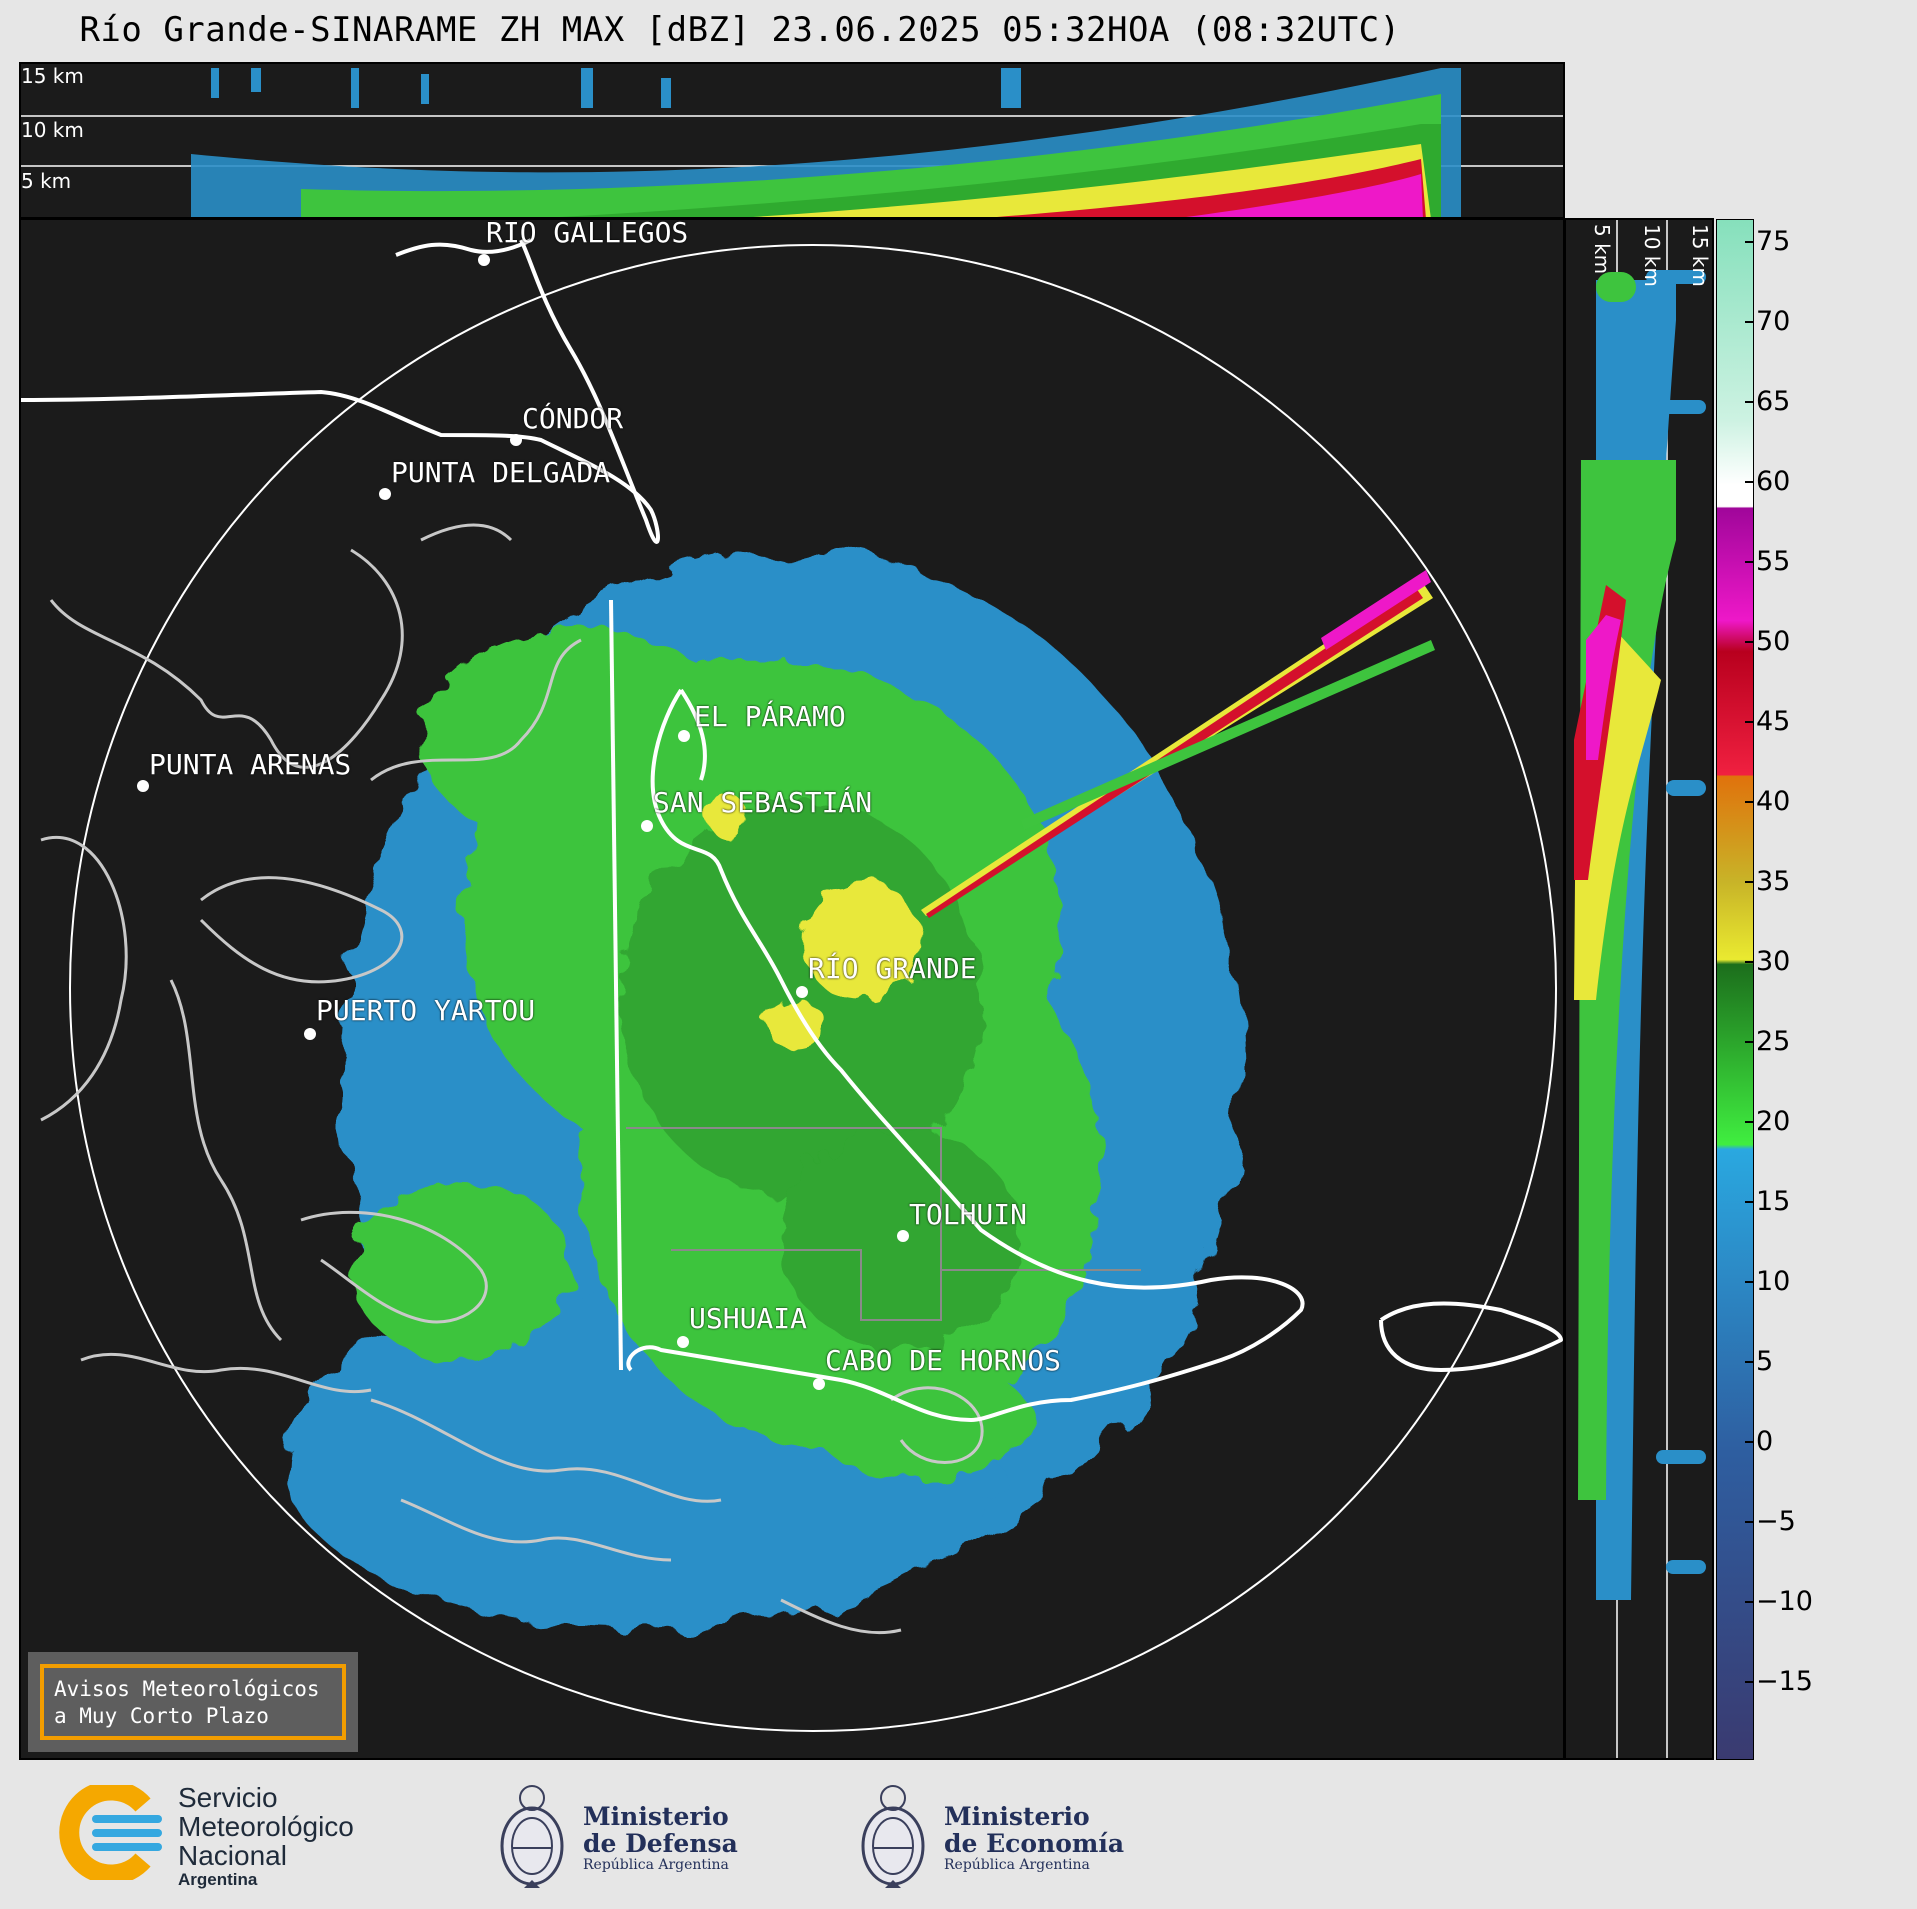 This screenshot has height=1909, width=1917. I want to click on colorbar-tick: 35, so click(1773, 881).